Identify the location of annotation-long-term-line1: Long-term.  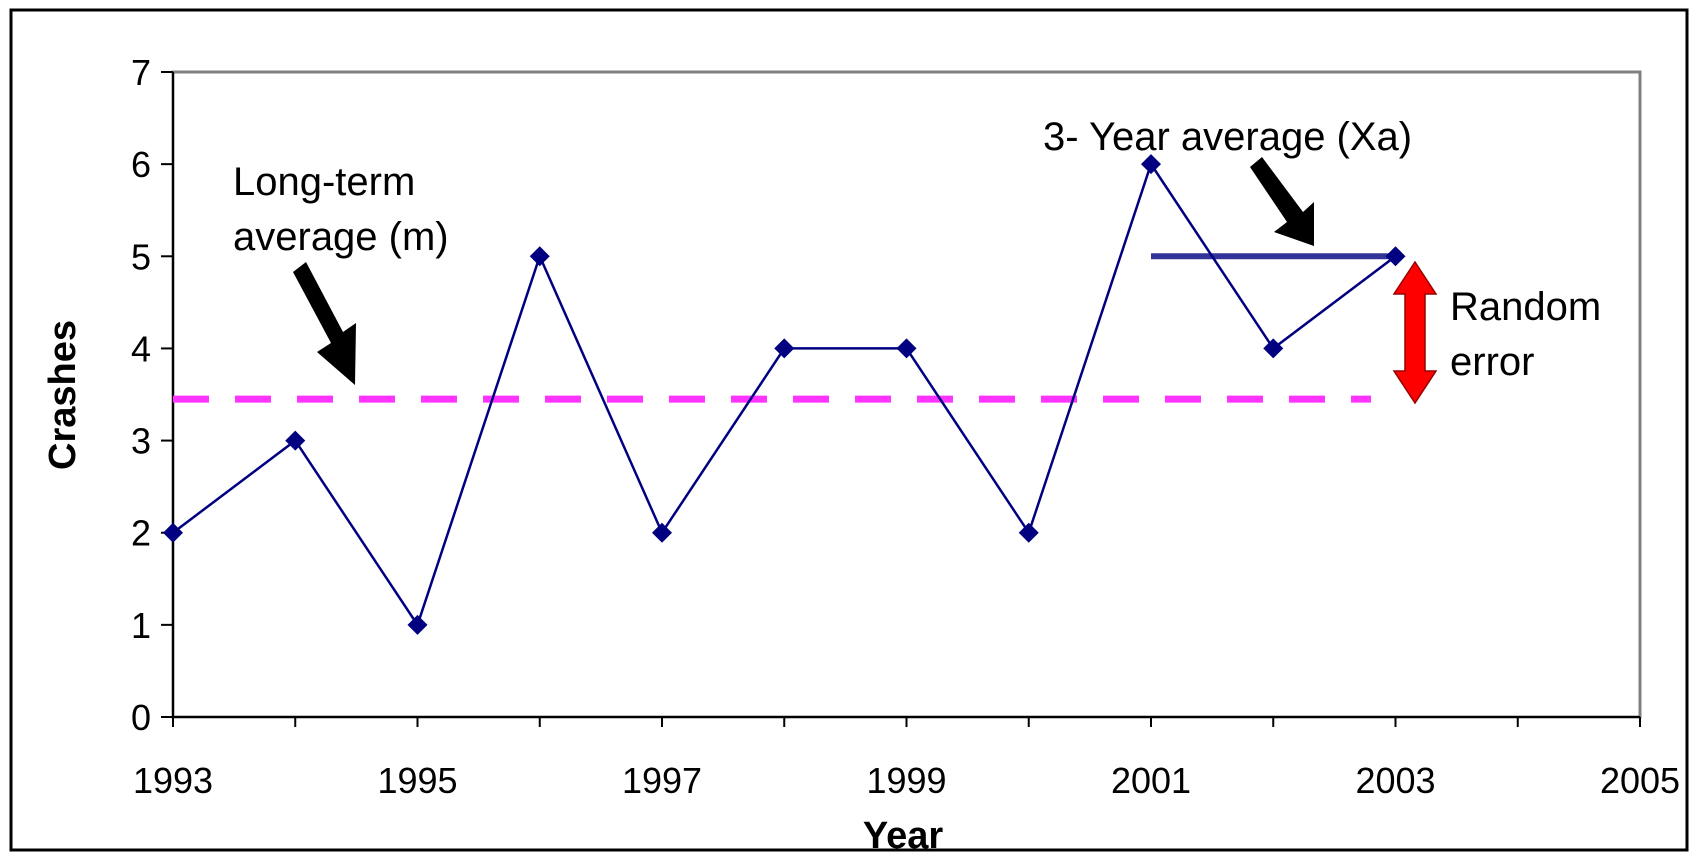
(324, 182).